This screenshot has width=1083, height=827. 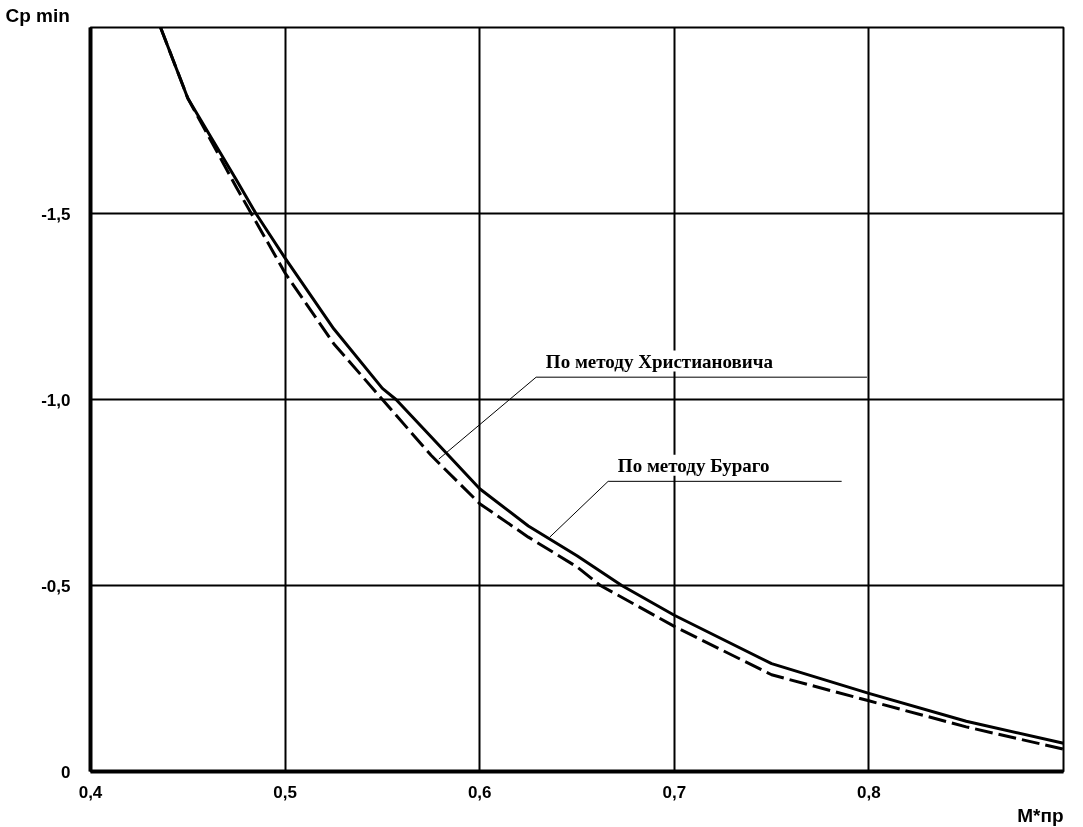 I want to click on annotation: По методу Христиановича, so click(x=659, y=361).